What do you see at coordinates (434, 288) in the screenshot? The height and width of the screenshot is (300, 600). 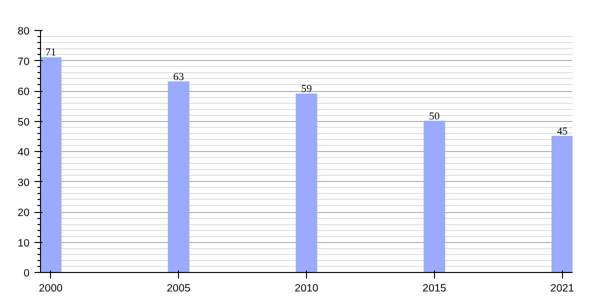 I see `x-tick-label: 2015` at bounding box center [434, 288].